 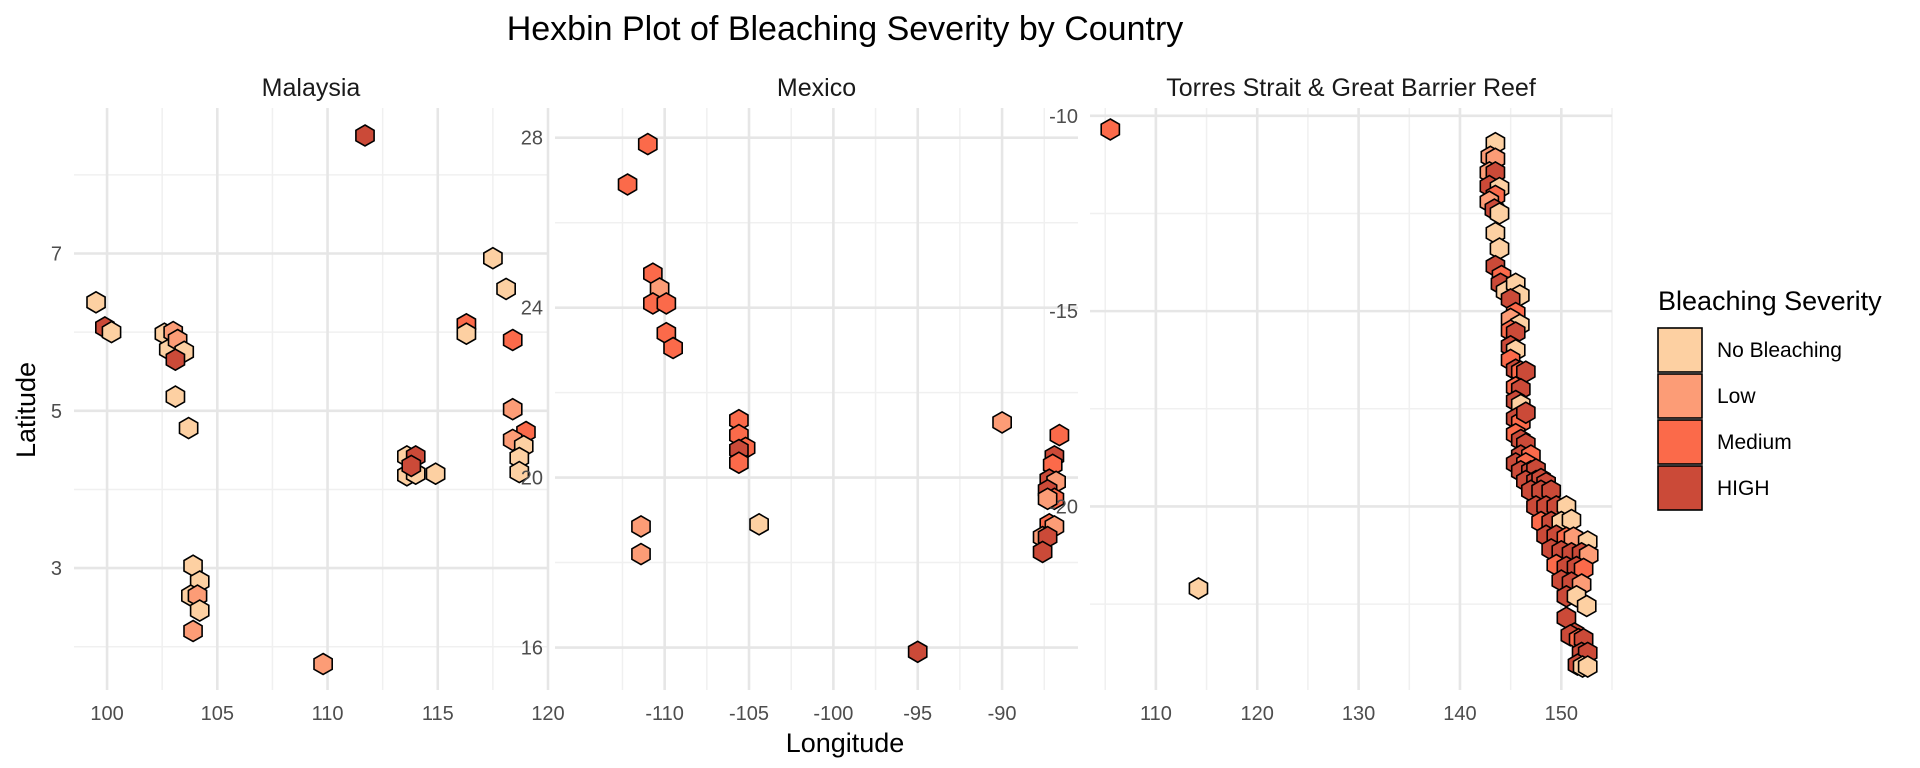 I want to click on y-tick-label: 5, so click(x=56, y=412).